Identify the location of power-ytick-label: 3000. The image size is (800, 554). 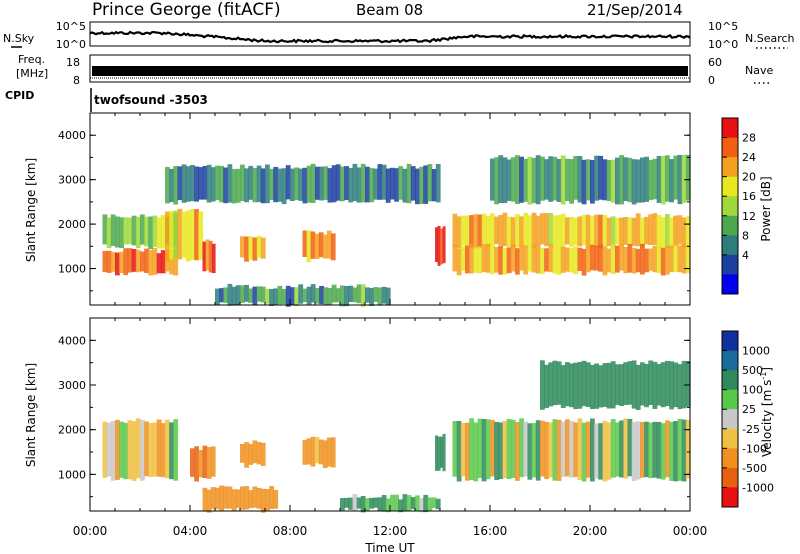
(72, 180).